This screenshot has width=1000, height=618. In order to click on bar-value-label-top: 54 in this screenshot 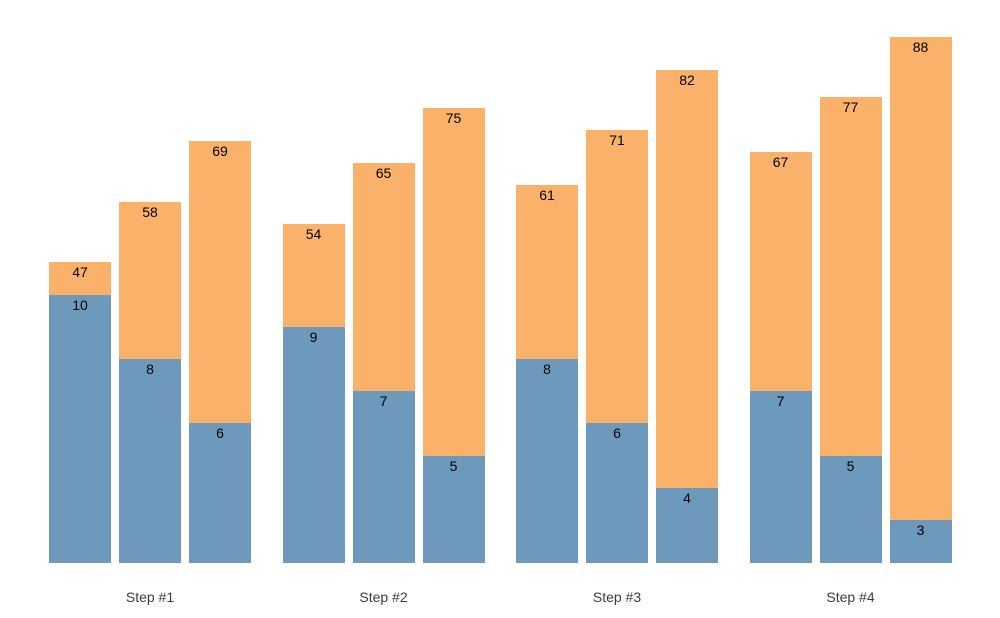, I will do `click(313, 233)`.